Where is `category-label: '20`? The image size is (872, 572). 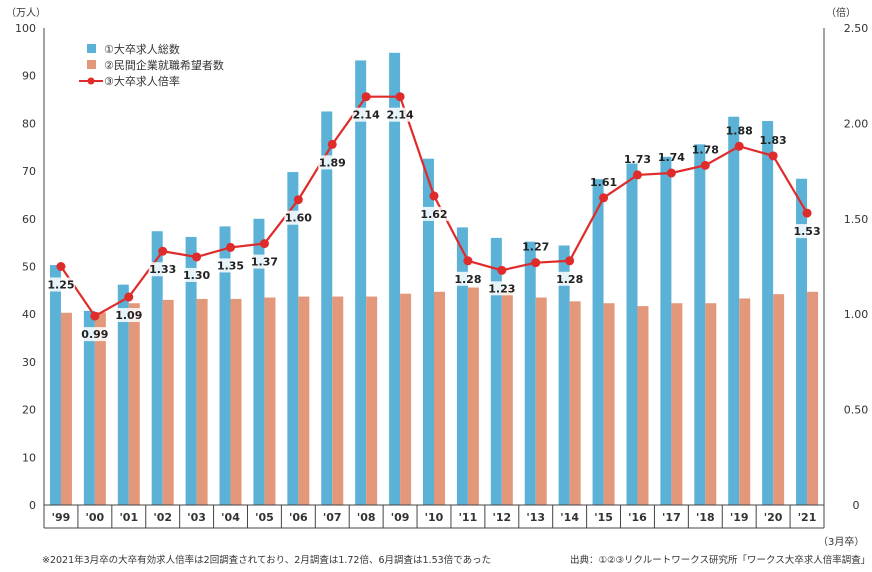
category-label: '20 is located at coordinates (773, 517).